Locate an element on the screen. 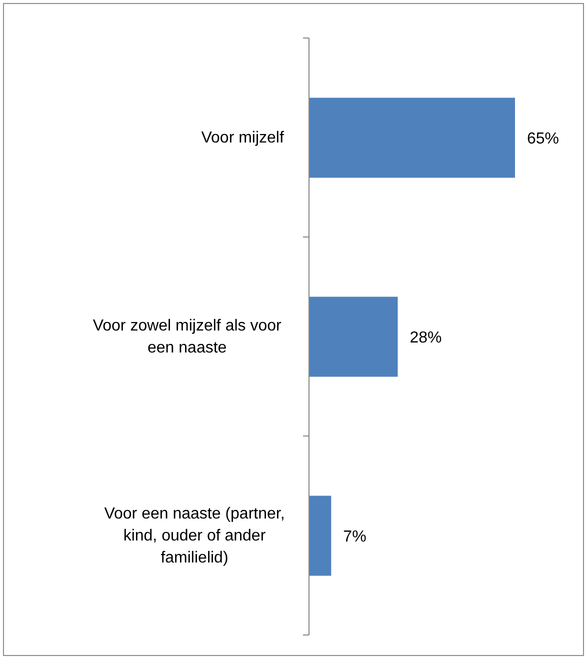 The width and height of the screenshot is (587, 661). y-tick-label: Voor zowel mijzelf als voor een naaste is located at coordinates (187, 336).